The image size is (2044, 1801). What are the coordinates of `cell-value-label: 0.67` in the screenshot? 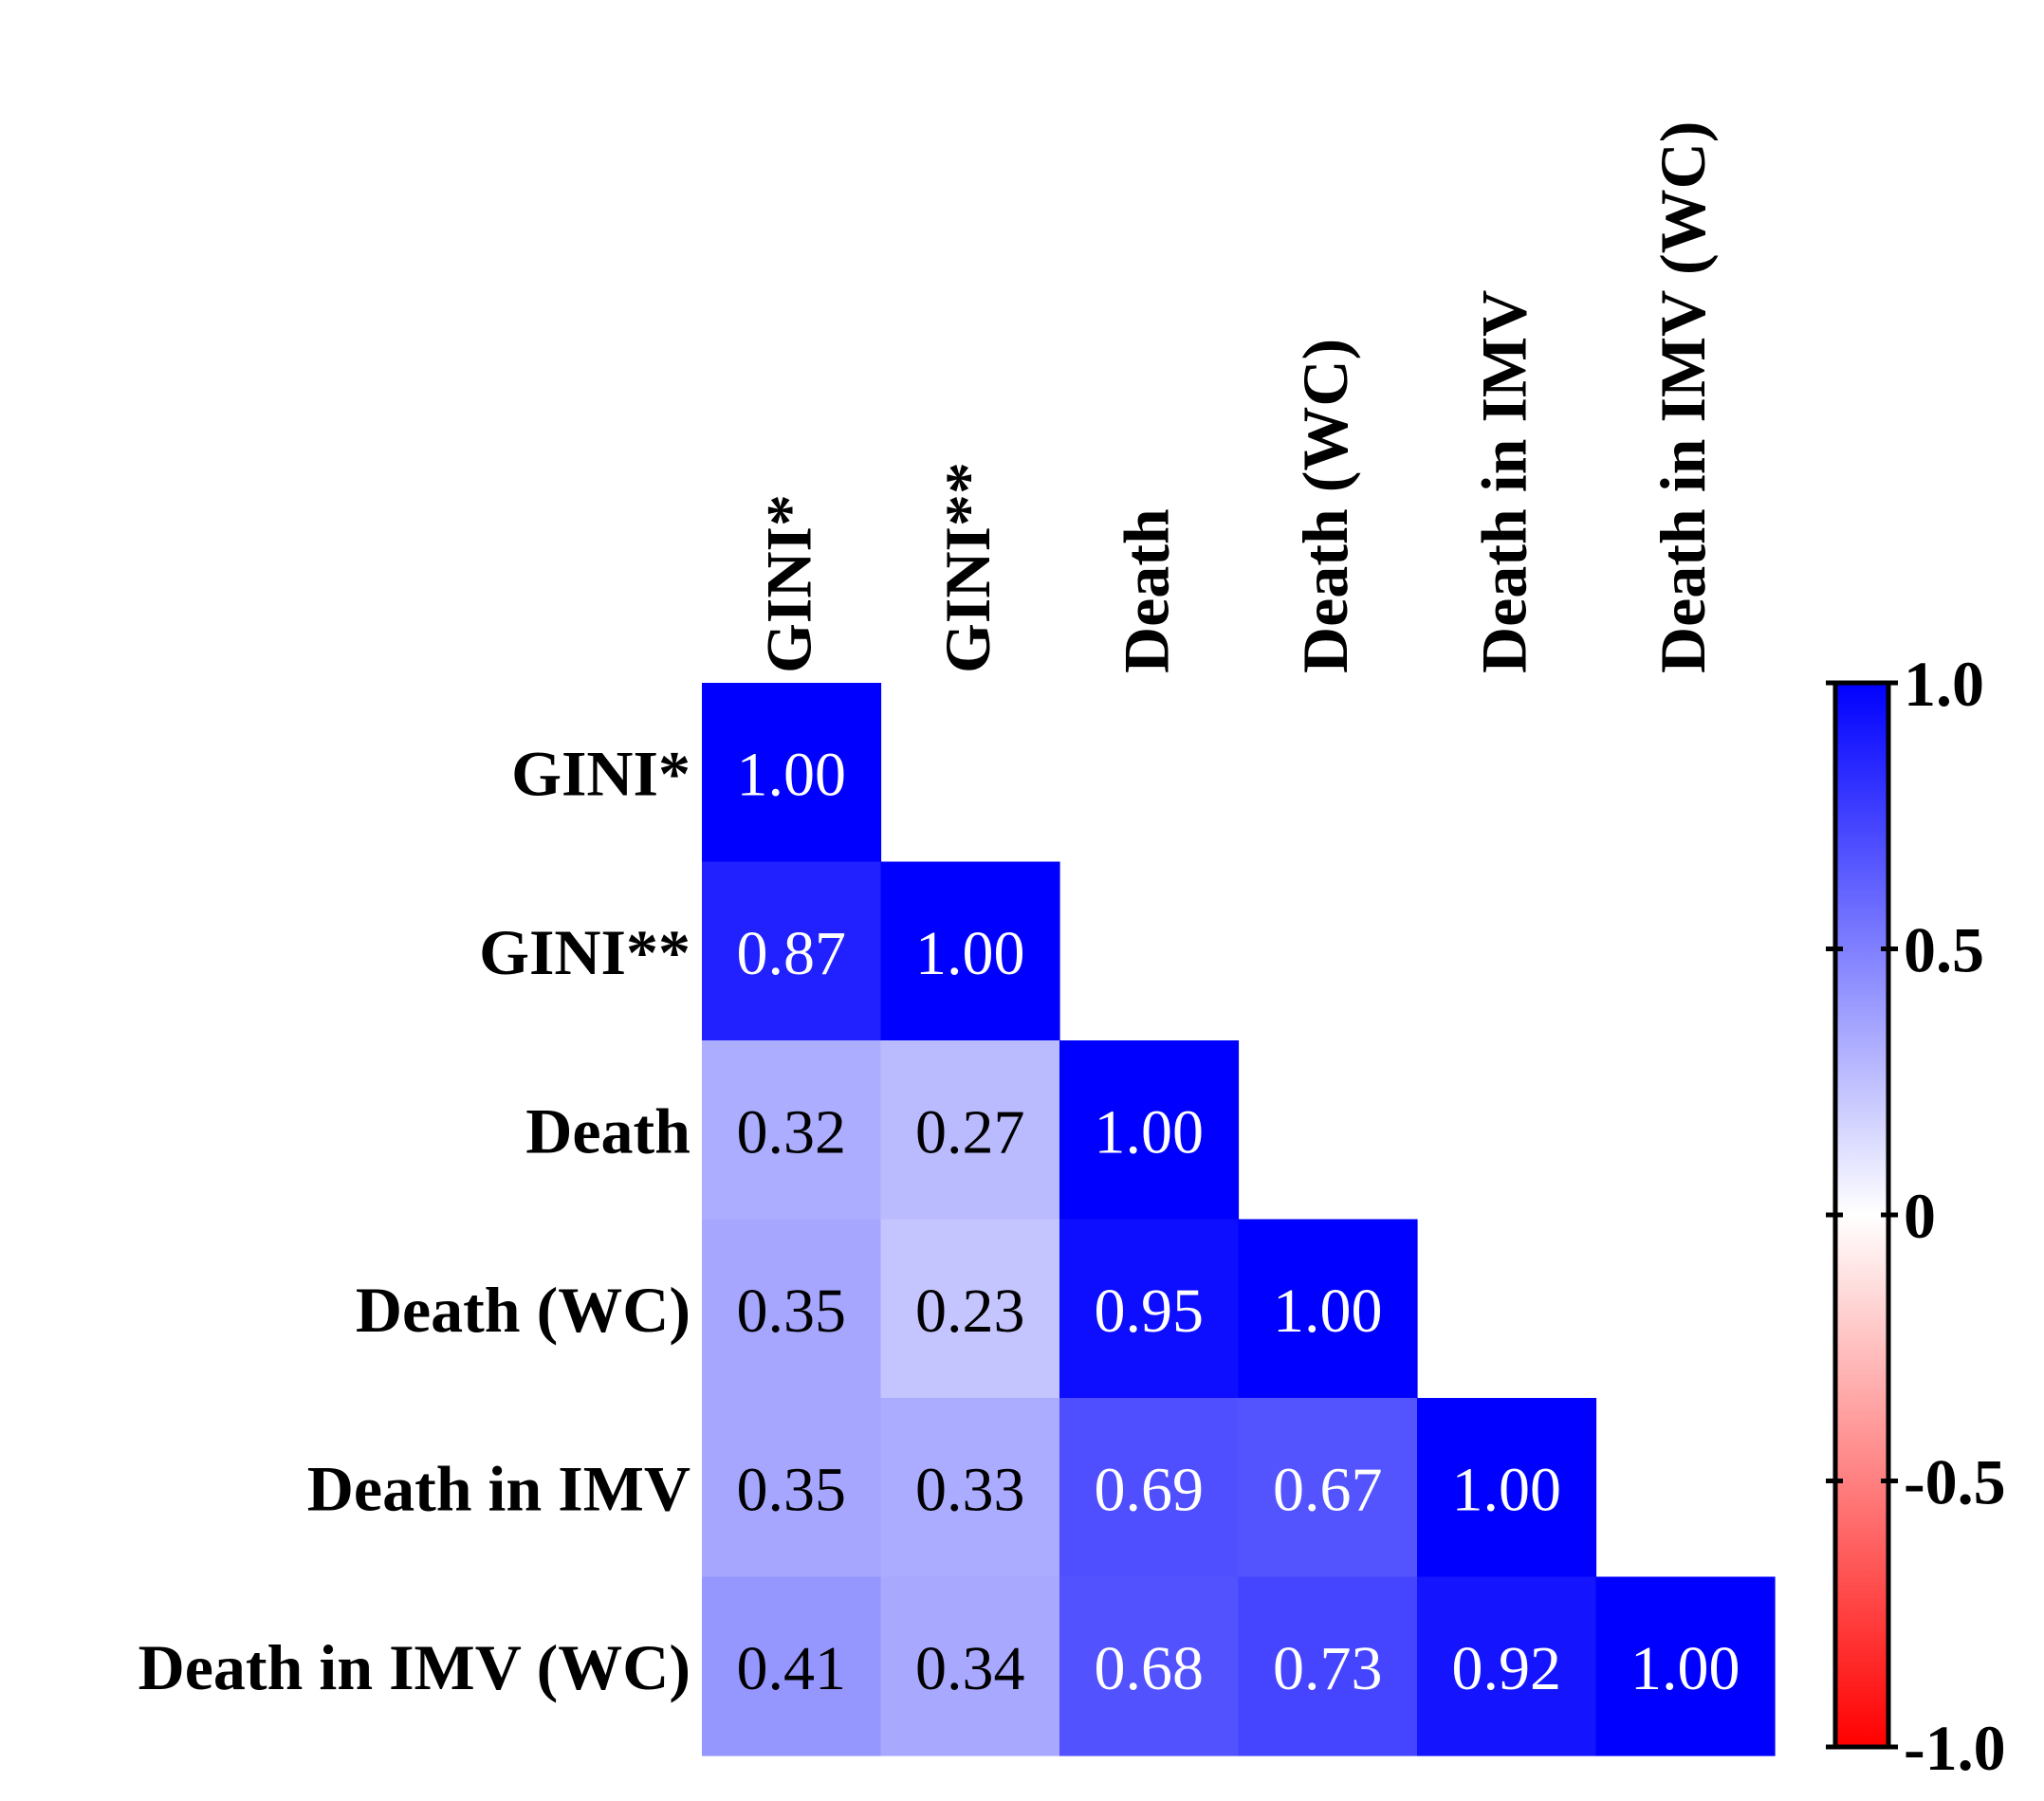 It's located at (1328, 1489).